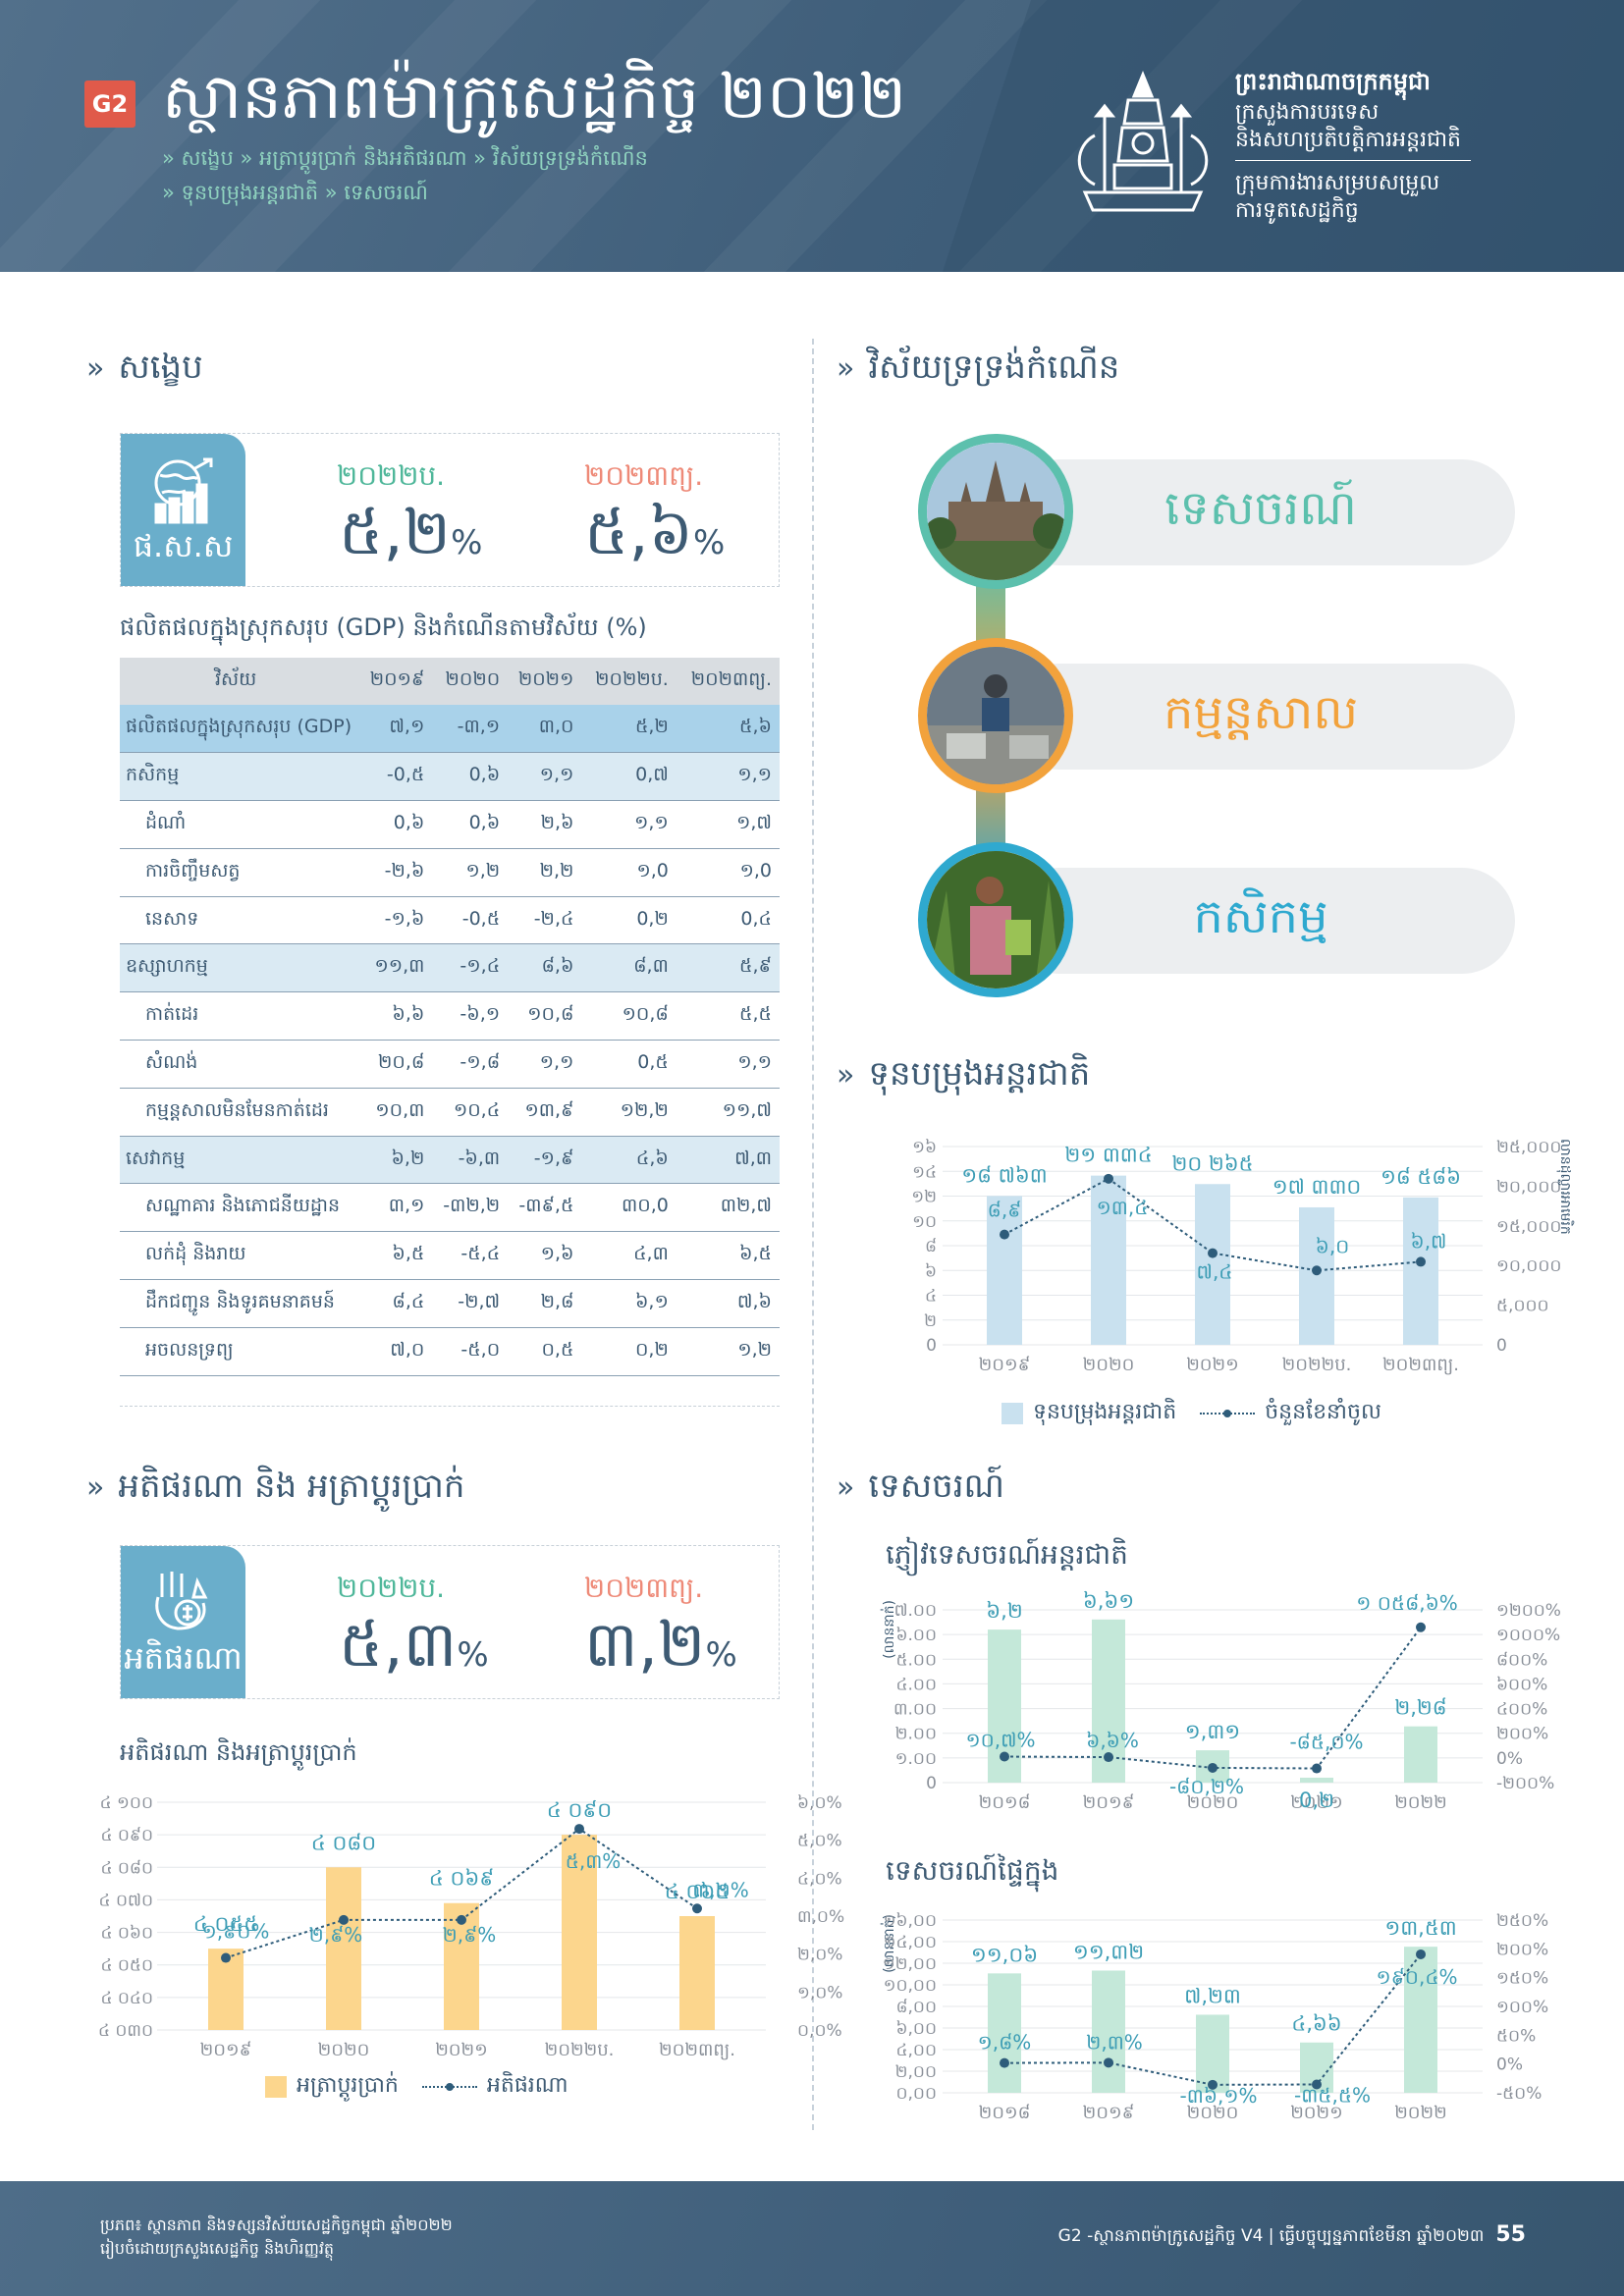 This screenshot has width=1624, height=2296. What do you see at coordinates (820, 1917) in the screenshot?
I see `y-tick-label-right: ៣,០%` at bounding box center [820, 1917].